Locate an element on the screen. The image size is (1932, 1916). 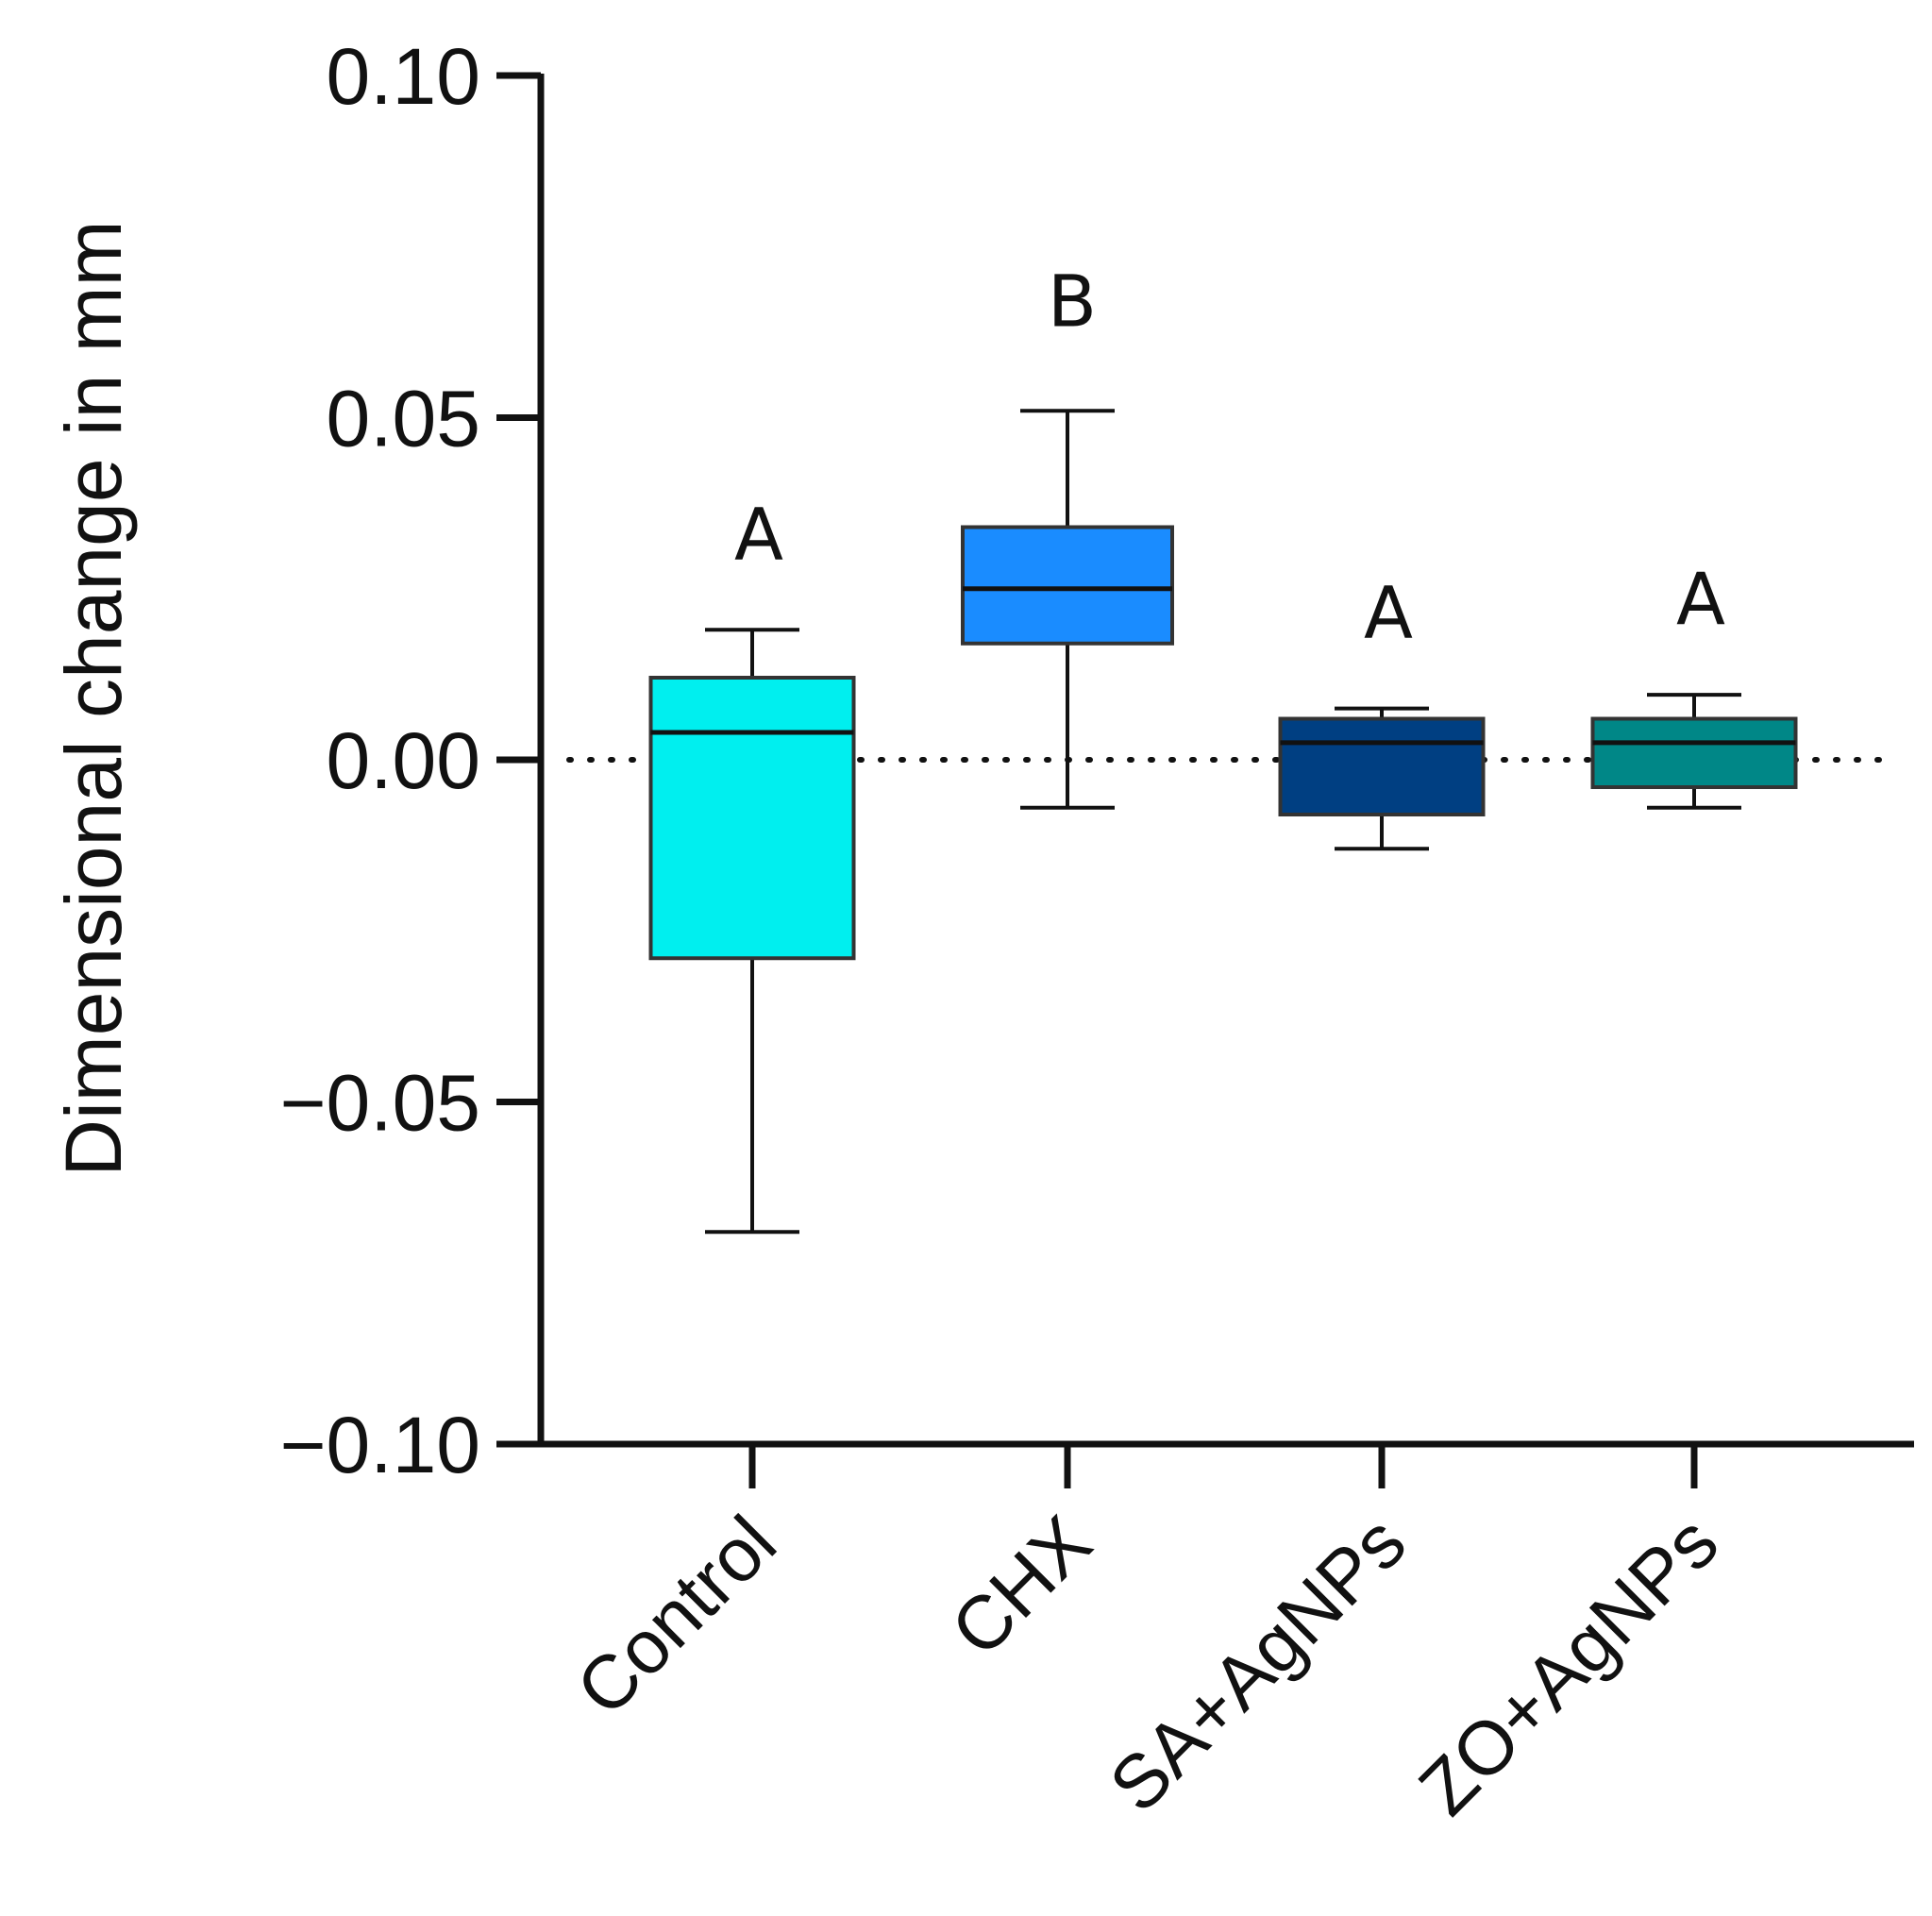
x-category-label: SA+AgNPs is located at coordinates (1257, 1664).